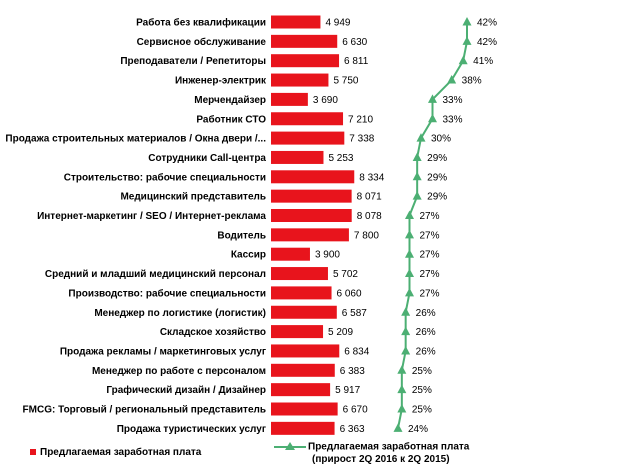 The height and width of the screenshot is (473, 624). I want to click on legend-bar-swatch, so click(33, 452).